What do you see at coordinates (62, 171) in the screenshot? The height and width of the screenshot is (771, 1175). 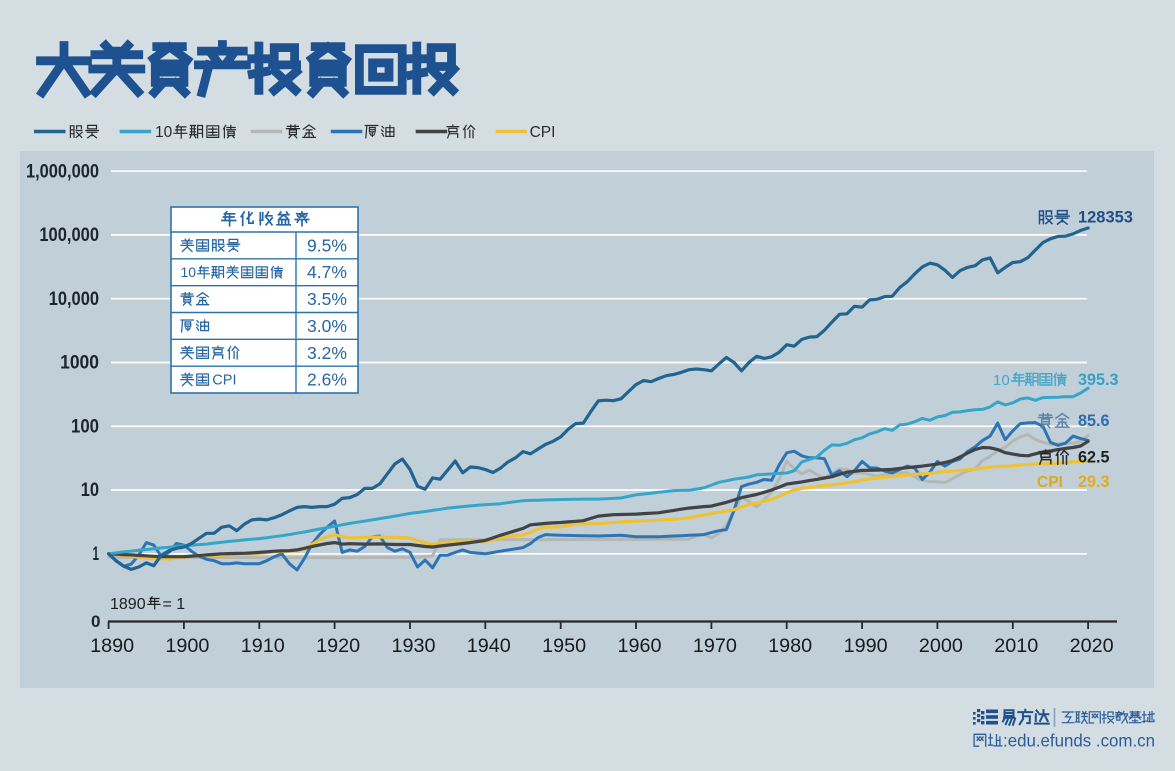 I see `svg-text: 1,000,000` at bounding box center [62, 171].